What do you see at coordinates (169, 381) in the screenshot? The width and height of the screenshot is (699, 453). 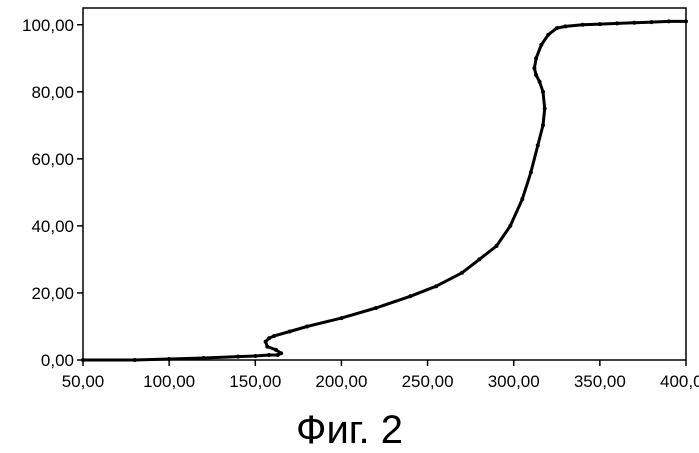 I see `x-tick-label: 100,00` at bounding box center [169, 381].